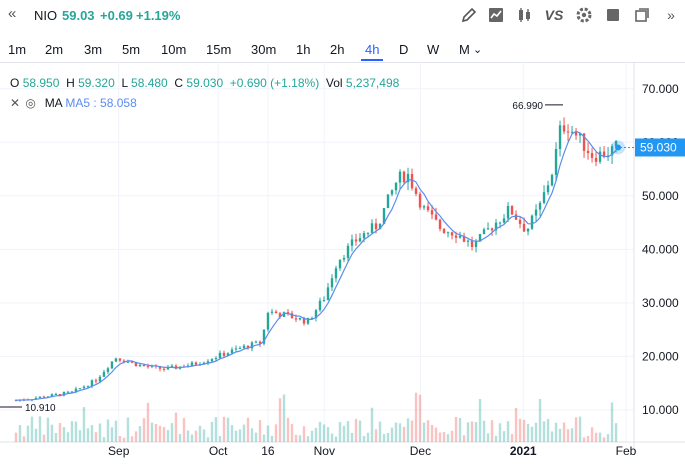 The image size is (685, 466). I want to click on timeframe-m: M, so click(464, 49).